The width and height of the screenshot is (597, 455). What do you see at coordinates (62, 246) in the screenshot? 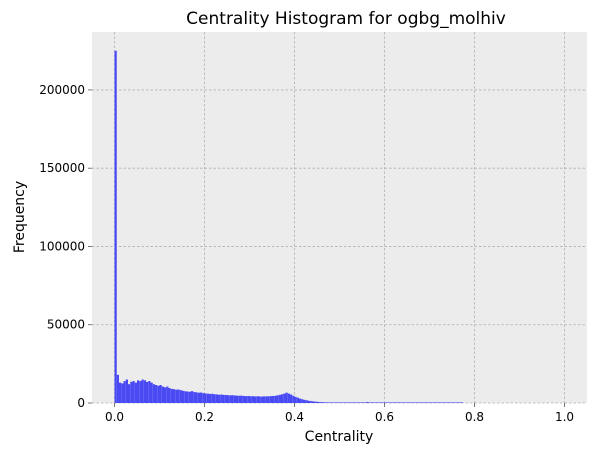
I see `y-tick-label: 100000` at bounding box center [62, 246].